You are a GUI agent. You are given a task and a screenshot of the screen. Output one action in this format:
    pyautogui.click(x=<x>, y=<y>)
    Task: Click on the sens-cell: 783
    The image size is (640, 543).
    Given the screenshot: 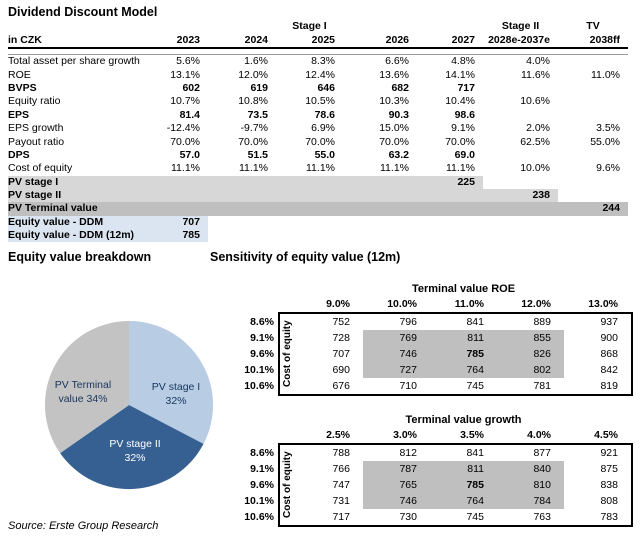 What is the action you would take?
    pyautogui.click(x=609, y=517)
    